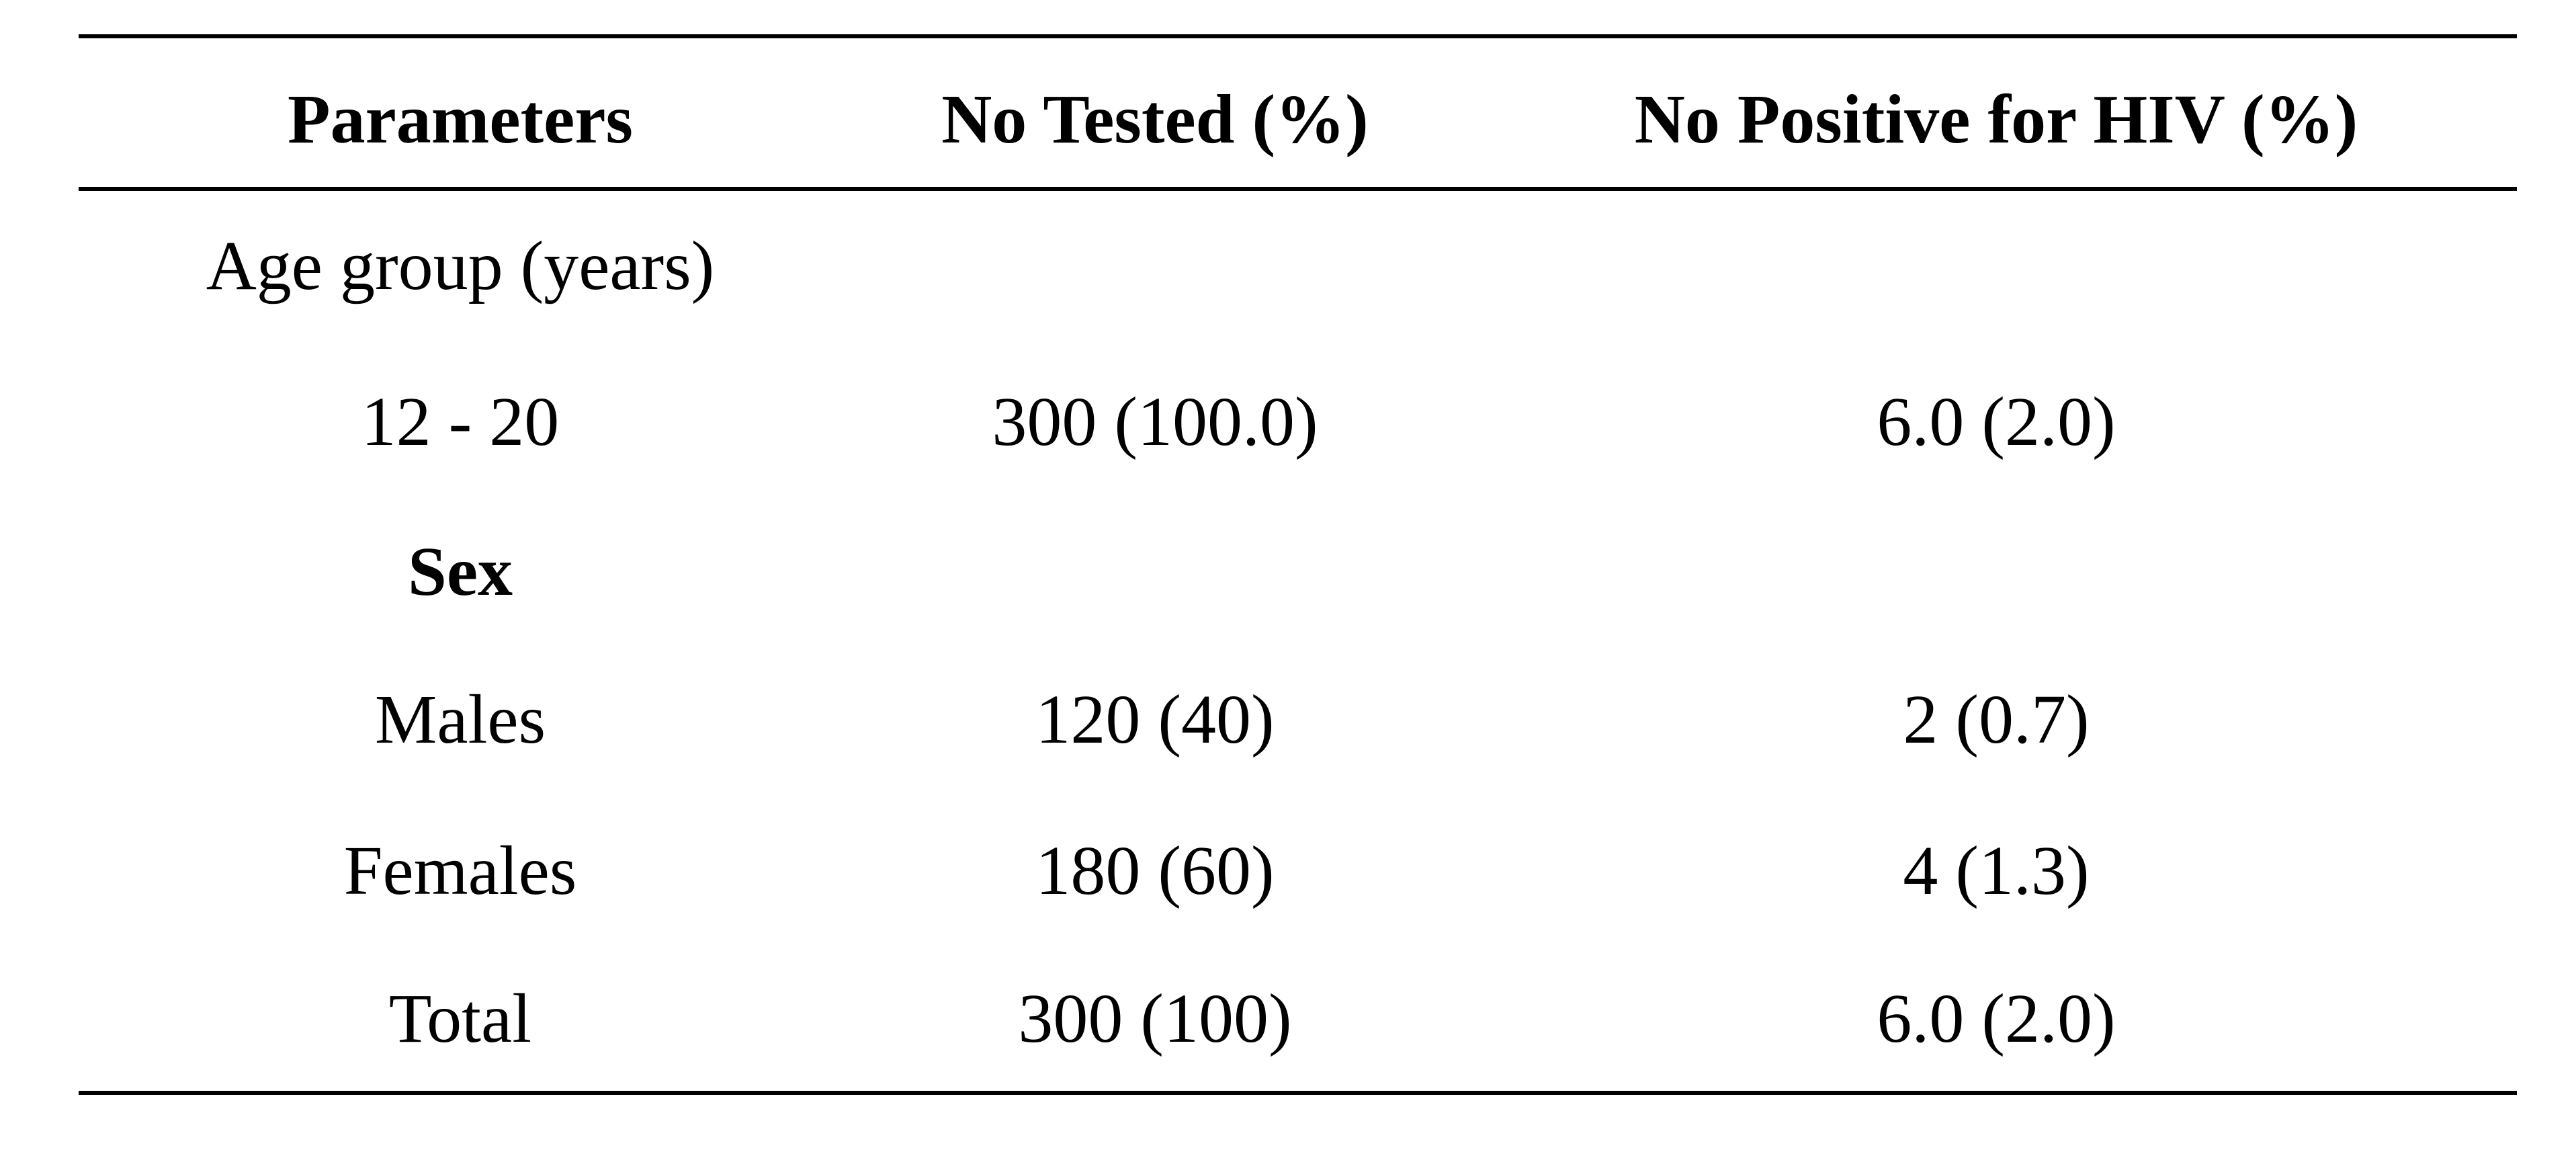 The width and height of the screenshot is (2576, 1156). I want to click on top-rule, so click(1298, 36).